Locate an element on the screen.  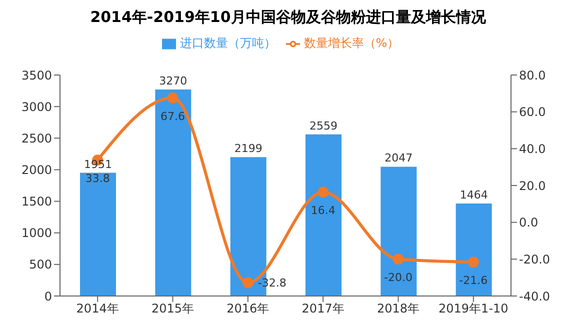
data-label: 2047 is located at coordinates (398, 158).